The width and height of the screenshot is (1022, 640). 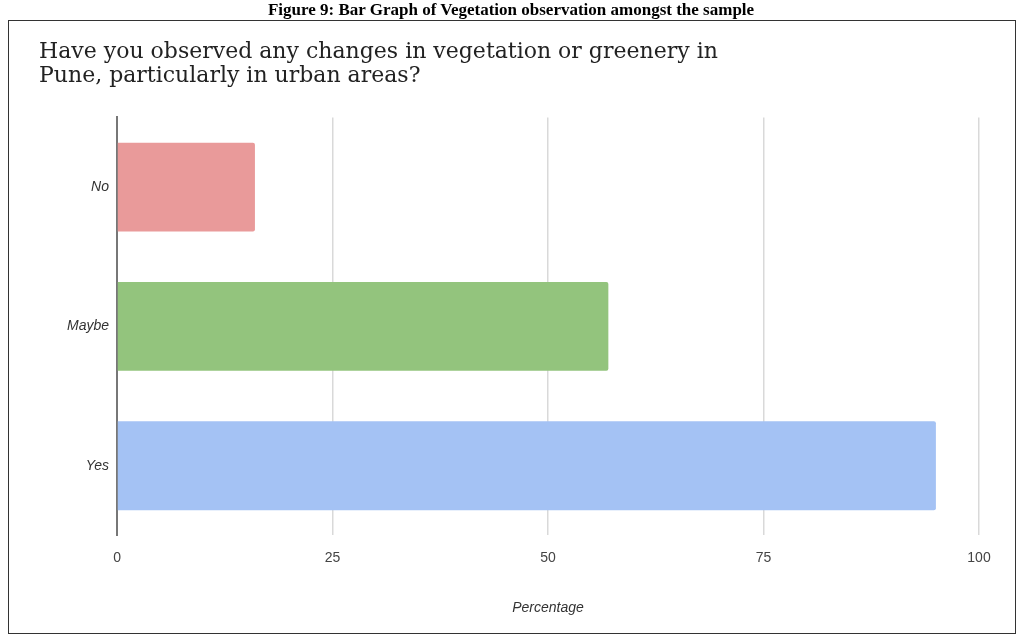 What do you see at coordinates (97, 464) in the screenshot?
I see `y-tick-label: Yes` at bounding box center [97, 464].